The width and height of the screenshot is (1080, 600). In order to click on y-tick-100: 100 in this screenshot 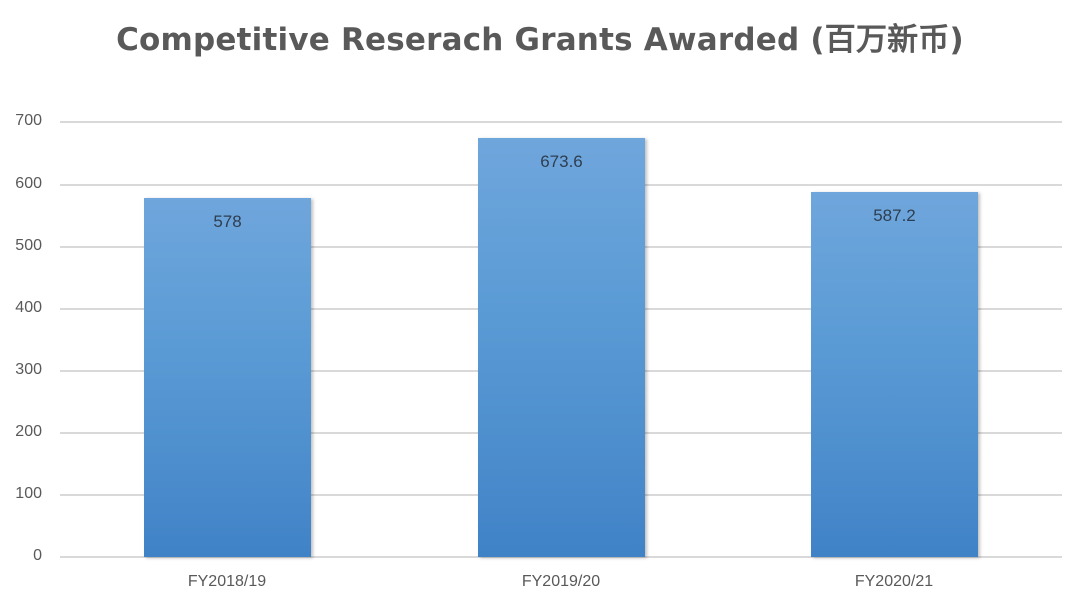, I will do `click(28, 493)`.